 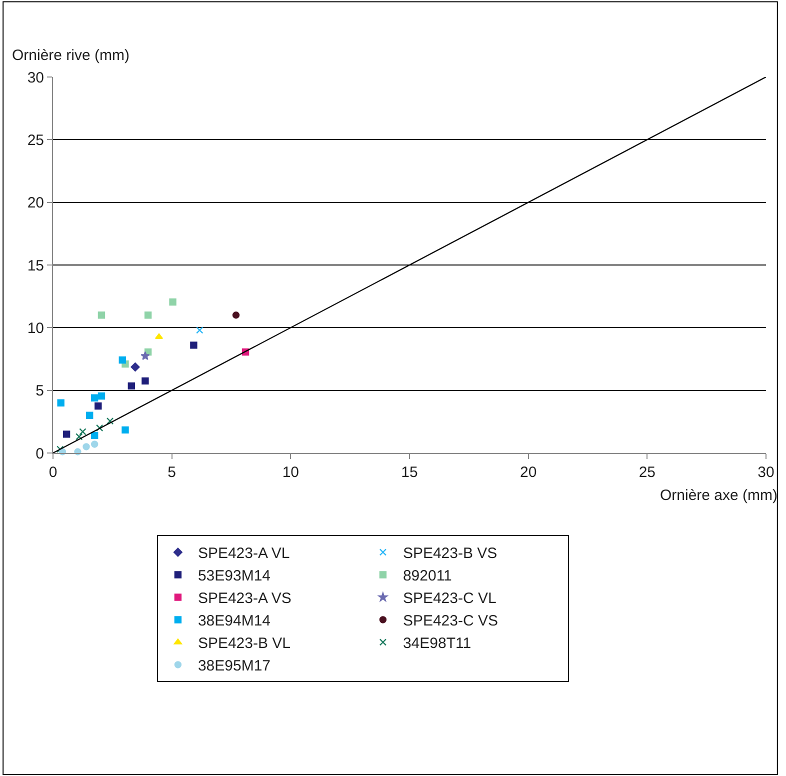 I want to click on y-tick-label: 30, so click(x=35, y=77).